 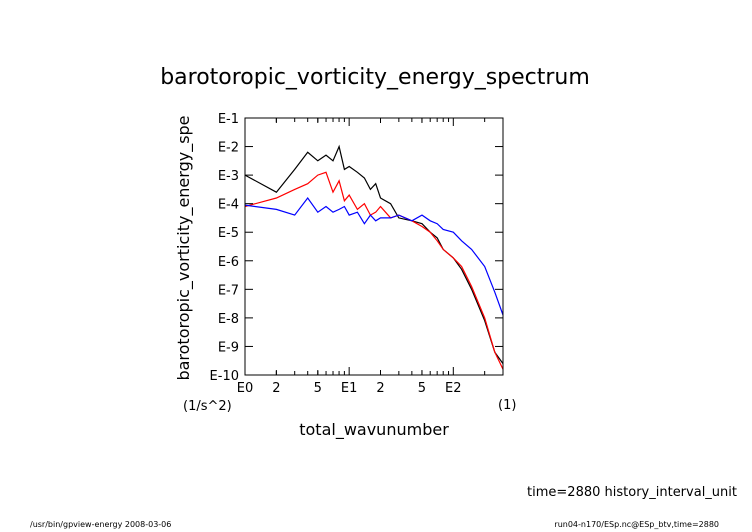 What do you see at coordinates (349, 388) in the screenshot?
I see `x-tick-label: E1` at bounding box center [349, 388].